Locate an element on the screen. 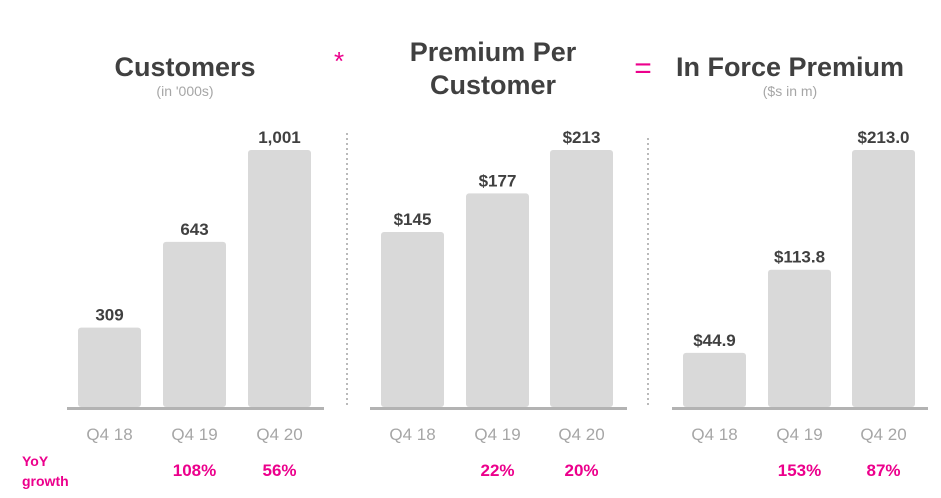  tick-label-in-force-premium-q4-20: Q4 20 is located at coordinates (883, 434).